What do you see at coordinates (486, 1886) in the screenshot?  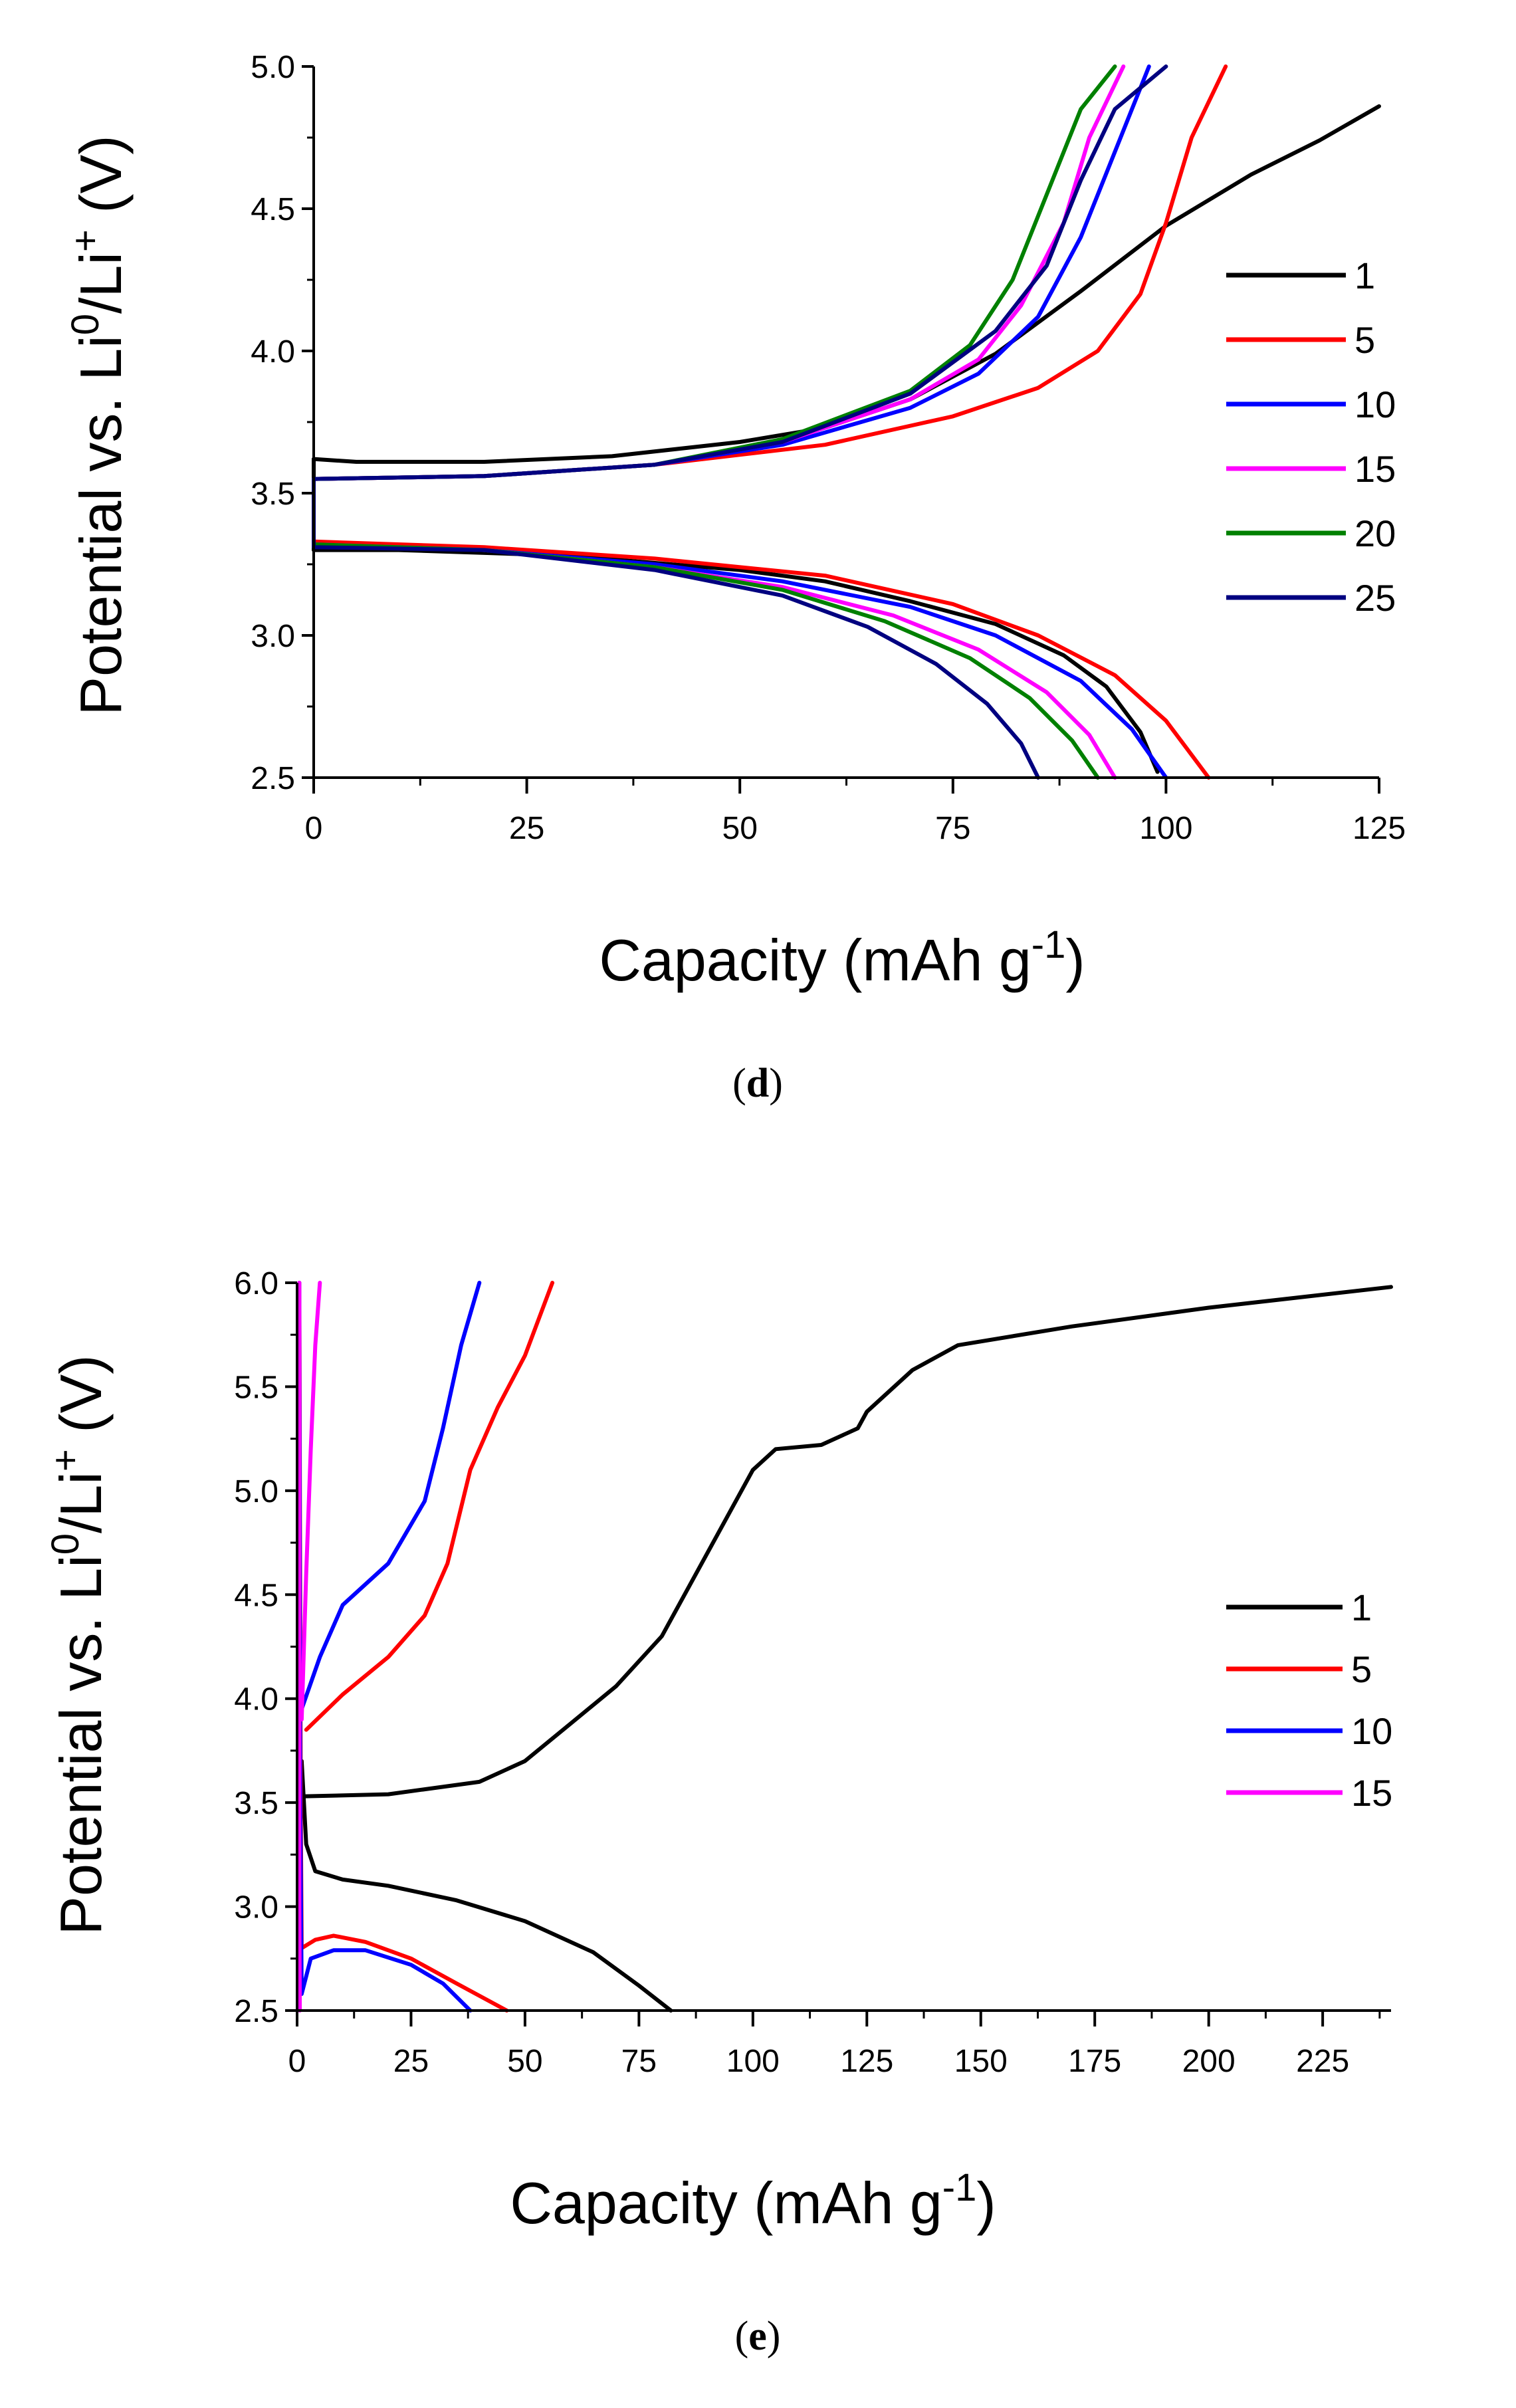 I see `panel-e-series-1-discharge-line` at bounding box center [486, 1886].